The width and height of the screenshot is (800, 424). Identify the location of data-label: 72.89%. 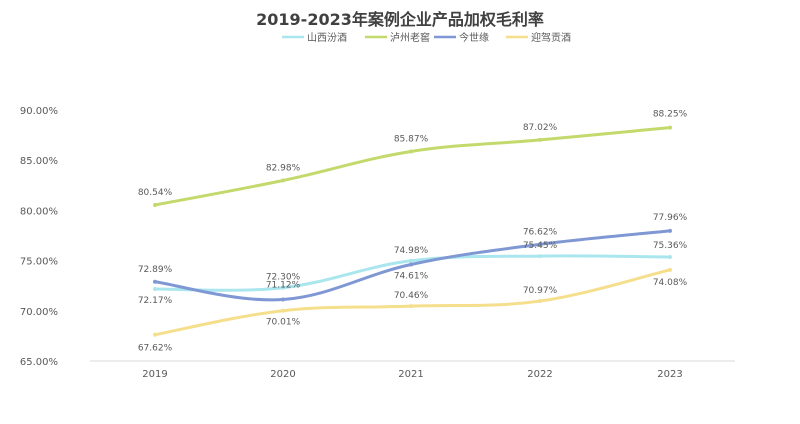
(155, 270).